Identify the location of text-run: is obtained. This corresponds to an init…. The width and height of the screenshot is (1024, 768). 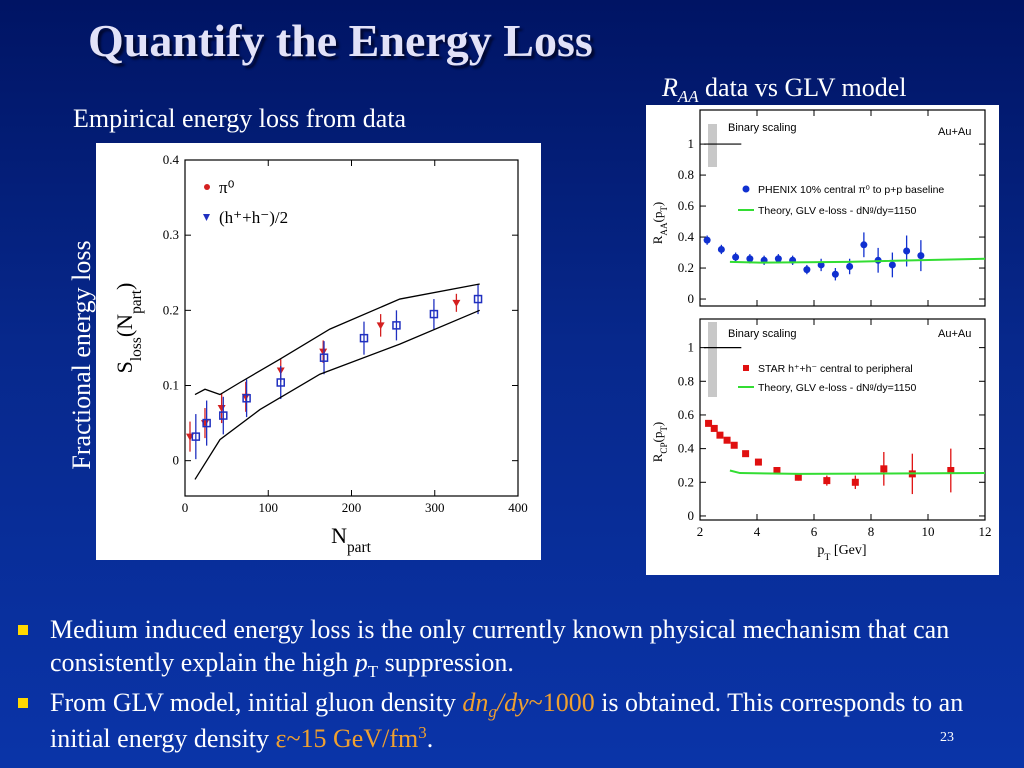
(507, 720).